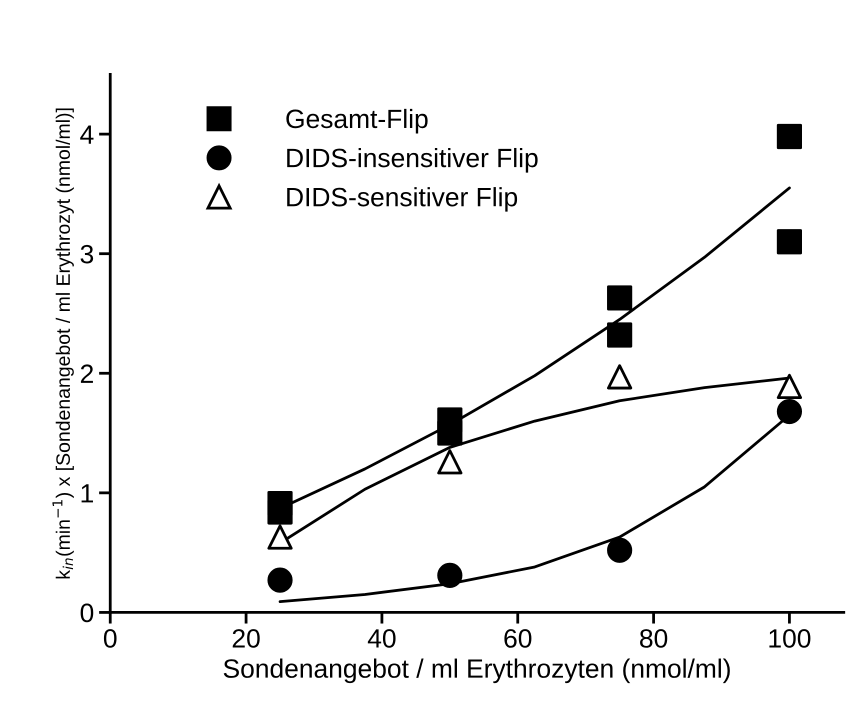  What do you see at coordinates (110, 638) in the screenshot?
I see `x-tick-label: 0` at bounding box center [110, 638].